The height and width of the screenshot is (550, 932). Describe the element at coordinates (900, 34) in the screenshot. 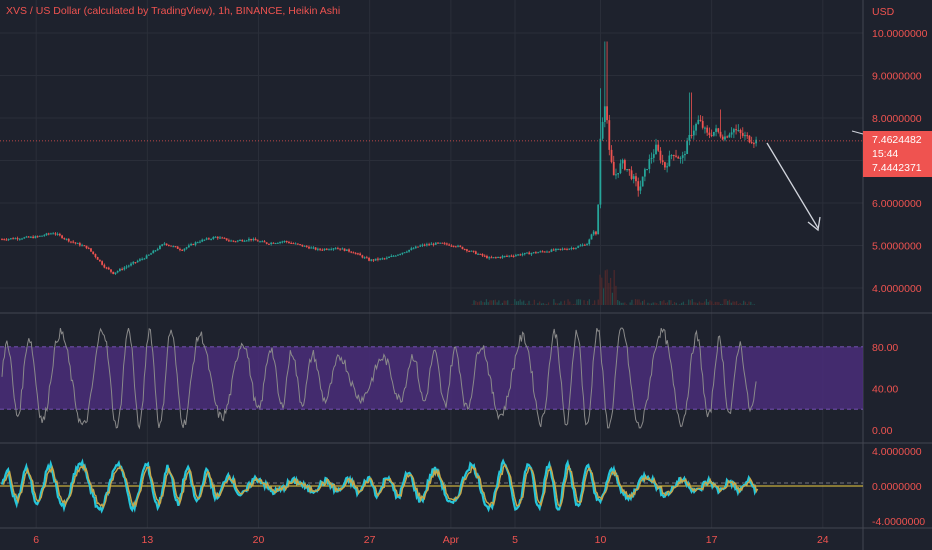

I see `price-tick-label: 10.0000000` at that location.